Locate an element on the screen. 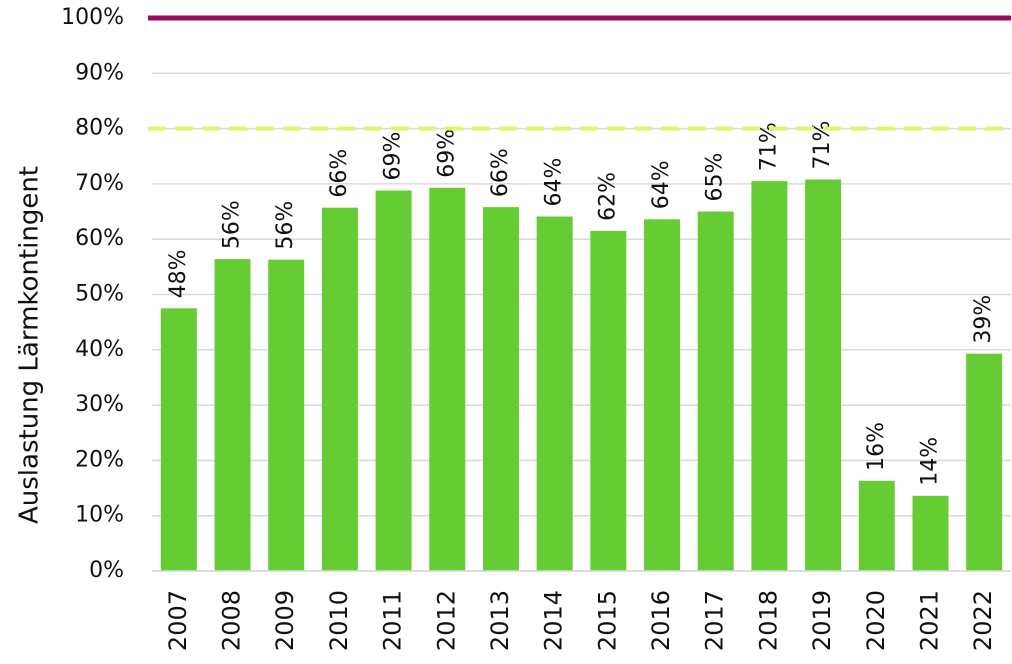  y-tick-label: 50% is located at coordinates (99, 294).